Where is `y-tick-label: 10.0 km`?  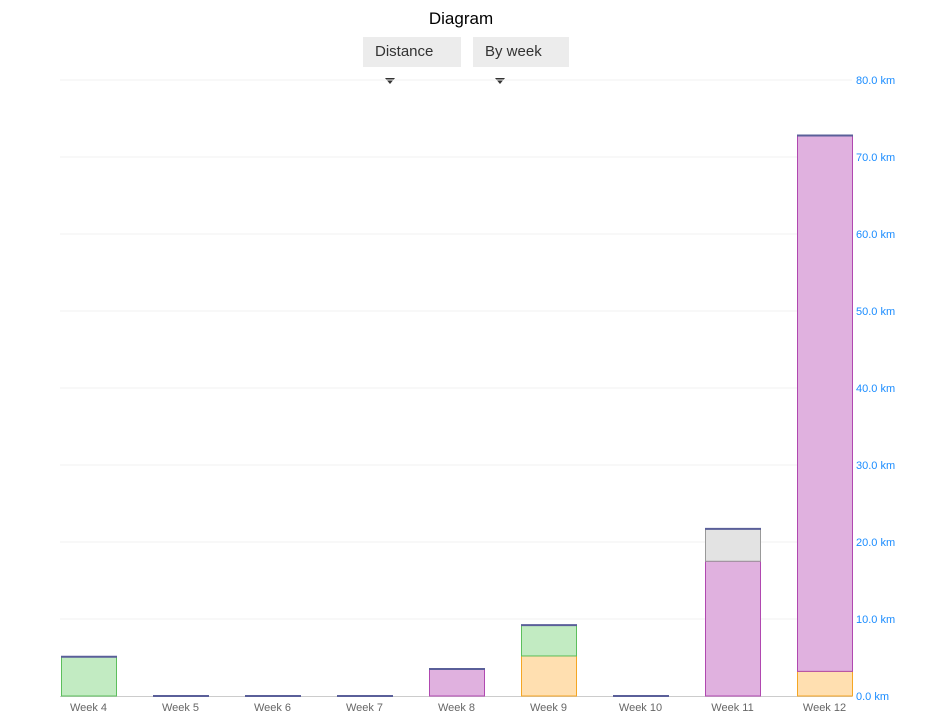
y-tick-label: 10.0 km is located at coordinates (875, 620).